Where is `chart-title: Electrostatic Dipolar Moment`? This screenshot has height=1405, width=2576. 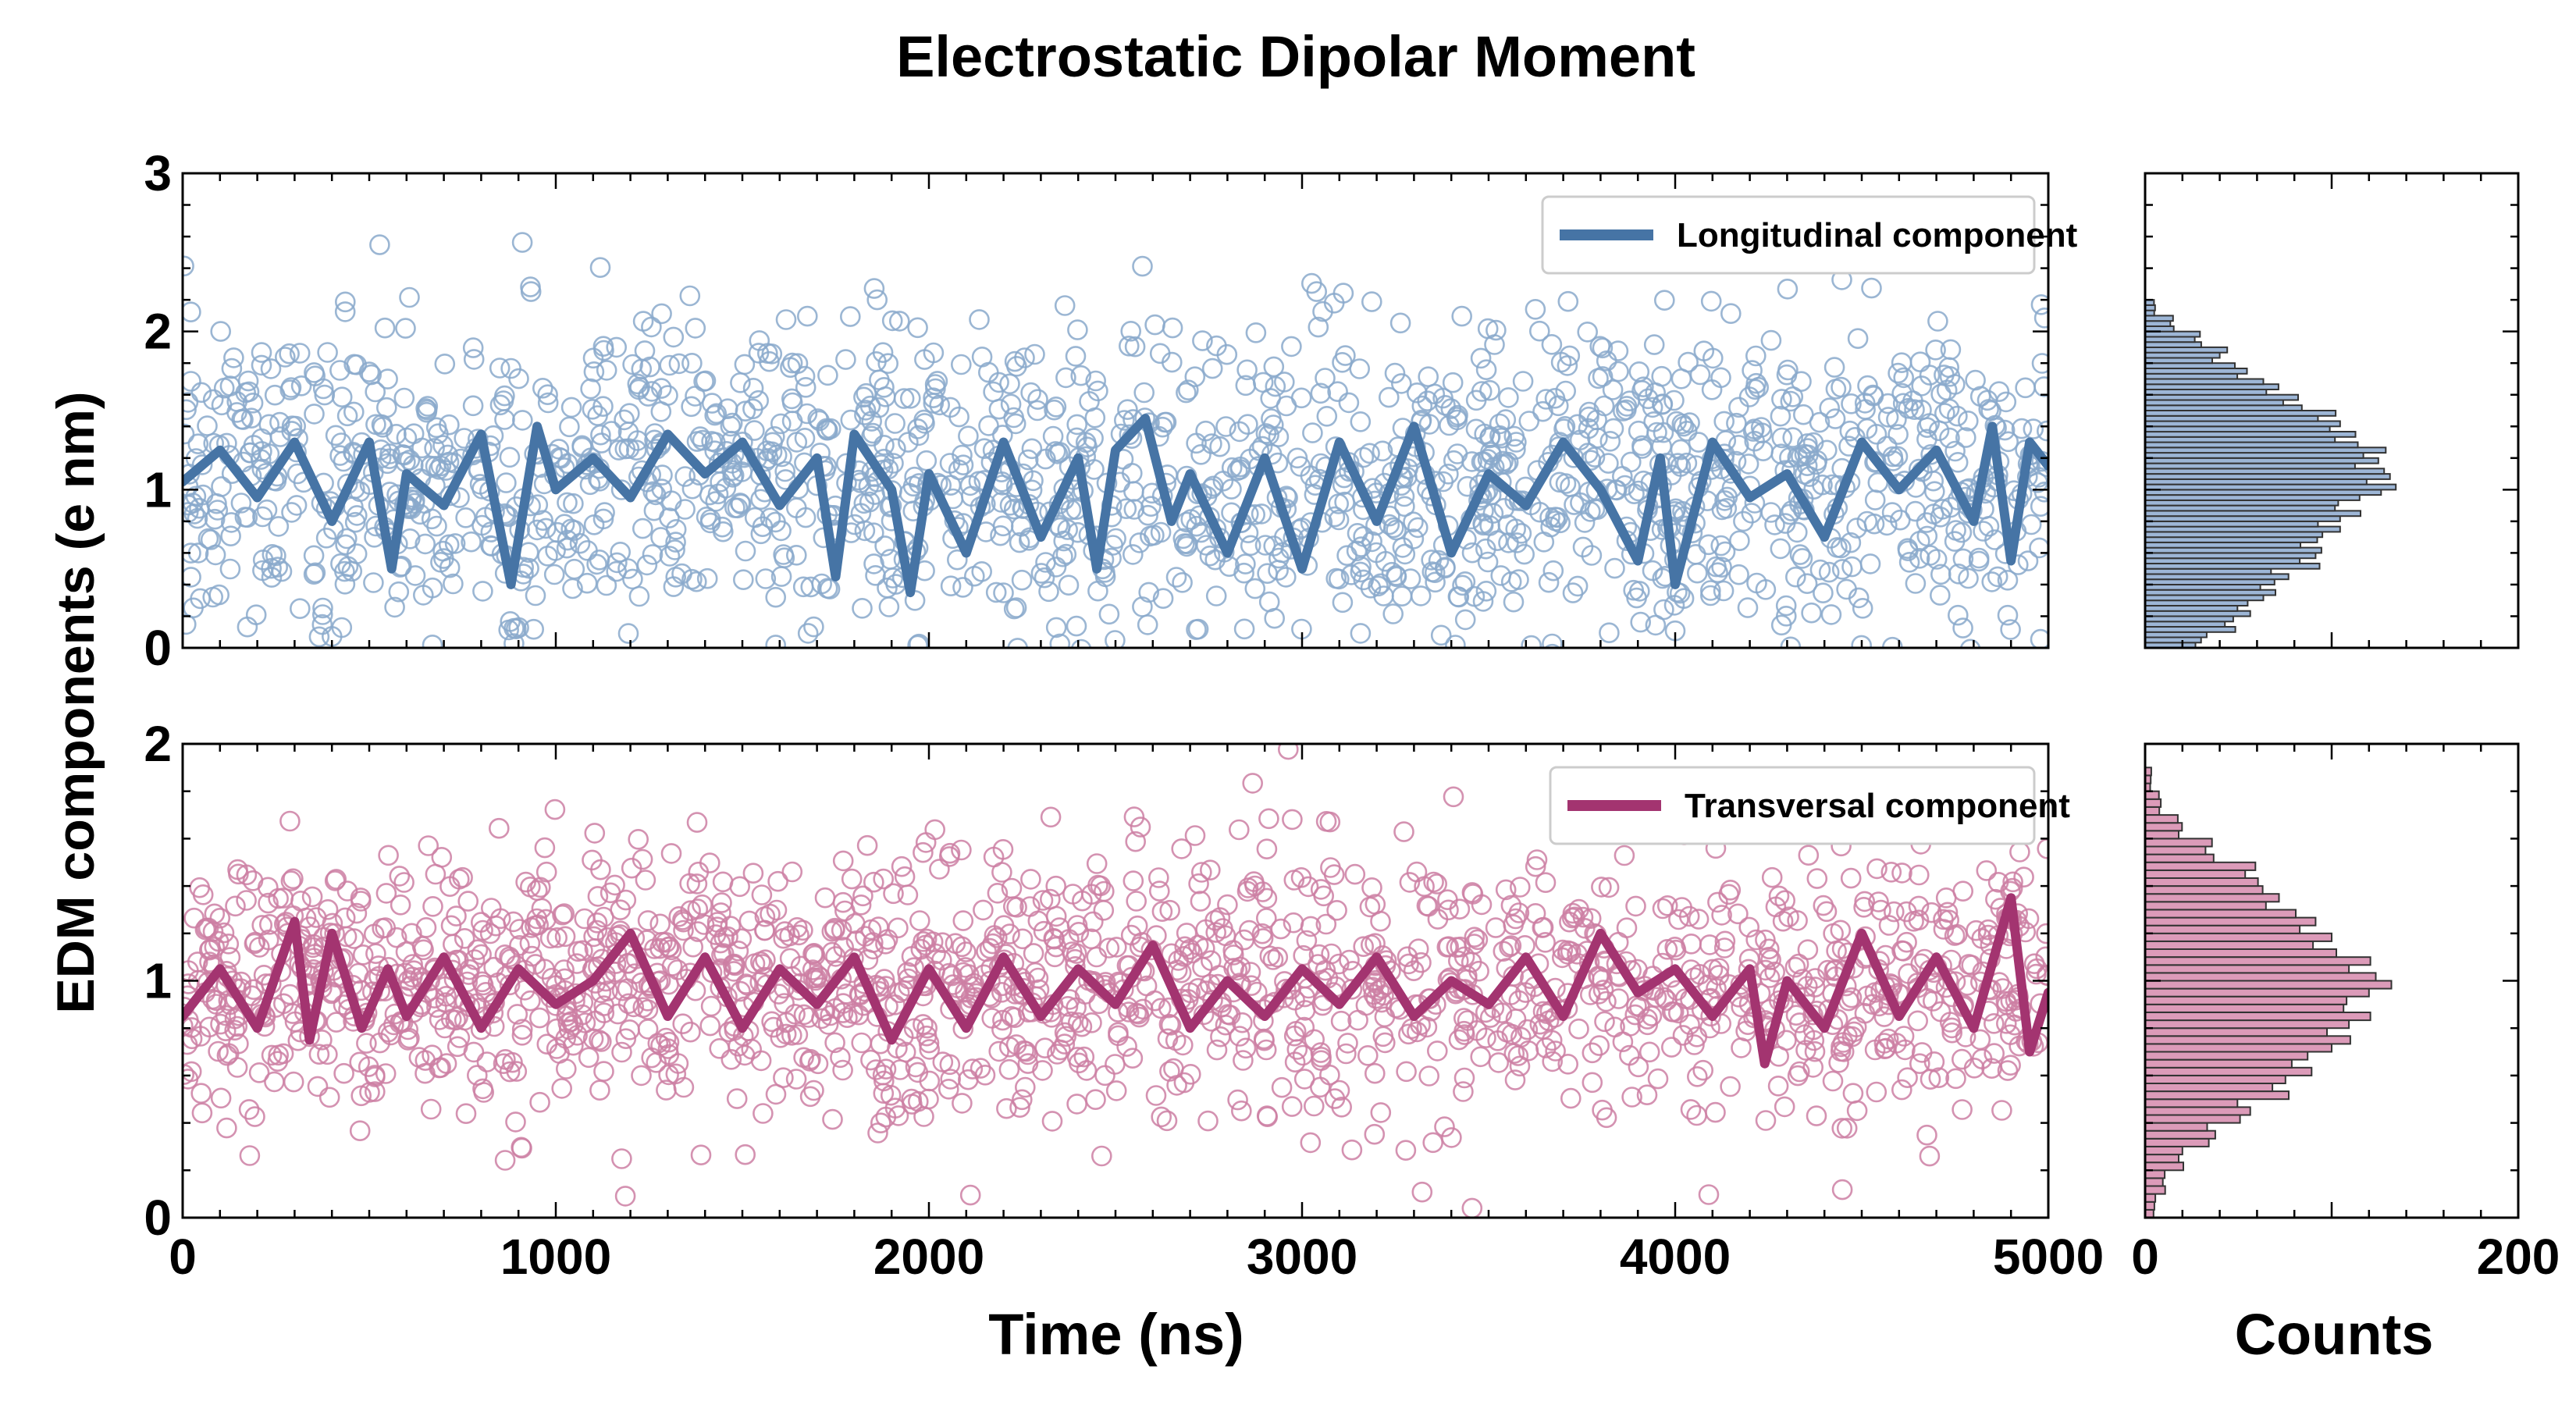
chart-title: Electrostatic Dipolar Moment is located at coordinates (1295, 56).